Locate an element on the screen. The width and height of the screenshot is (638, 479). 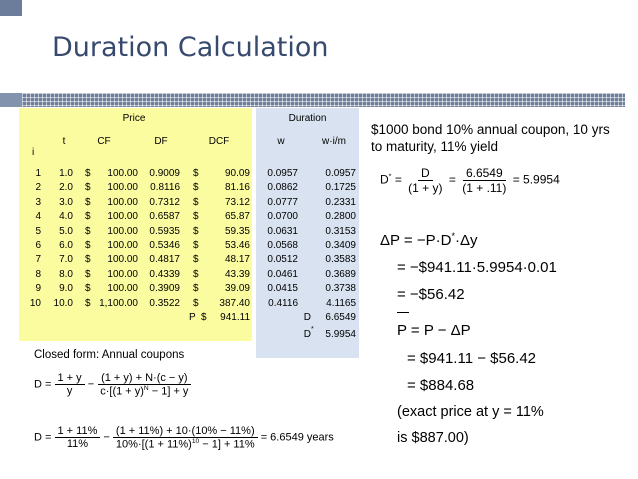
dstar-frac2: 6.6549 (1 + .11) is located at coordinates (484, 180).